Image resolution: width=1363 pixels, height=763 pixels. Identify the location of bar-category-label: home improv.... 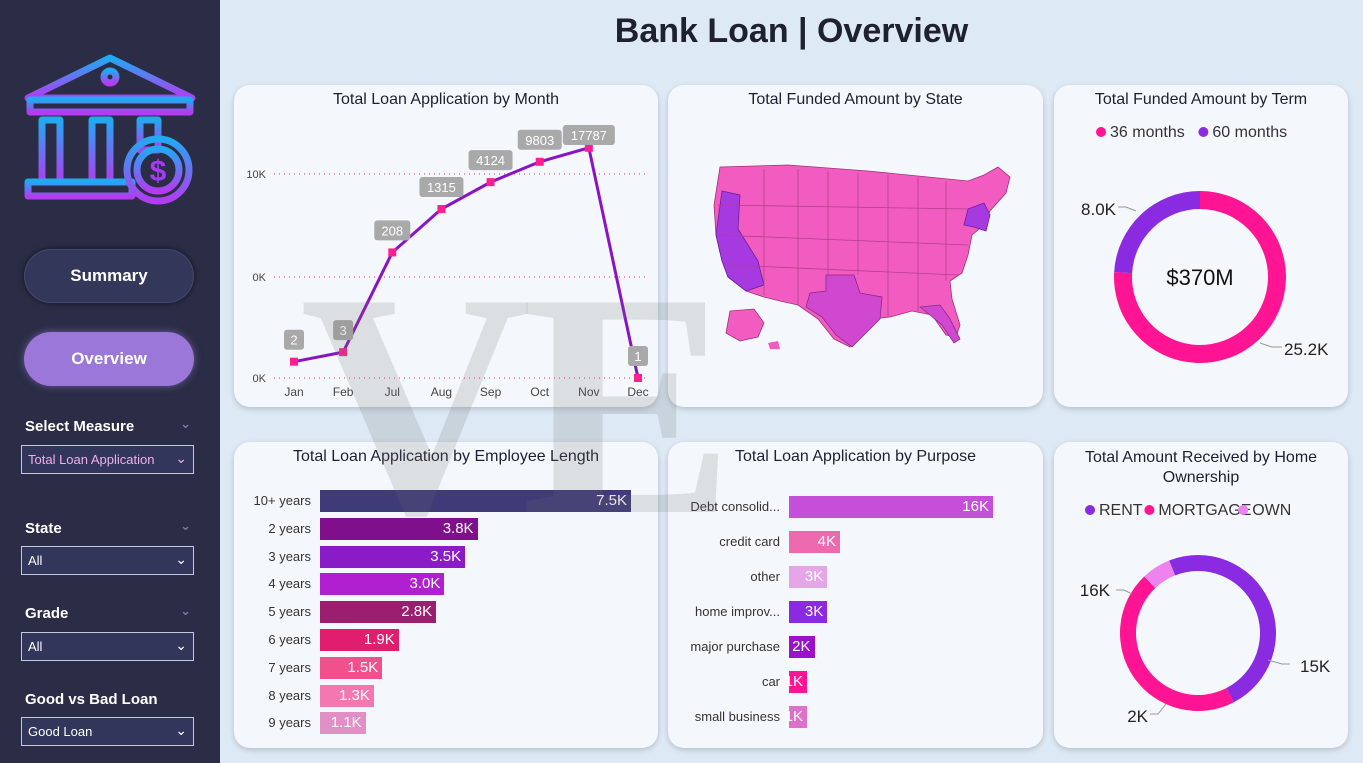
(737, 611).